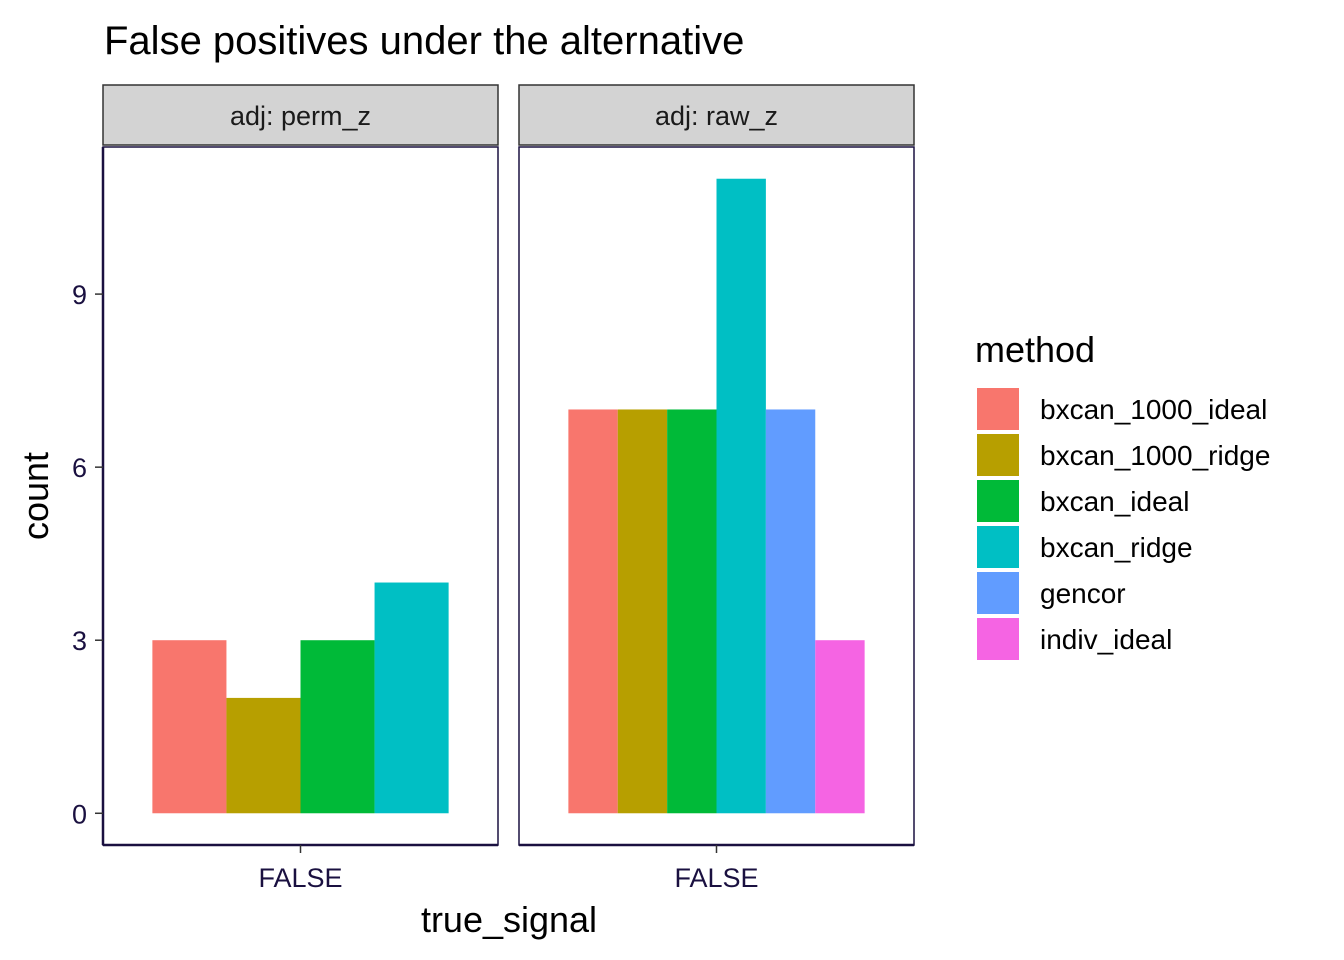  I want to click on legend-item: bxcan_1000_ridge, so click(1123, 455).